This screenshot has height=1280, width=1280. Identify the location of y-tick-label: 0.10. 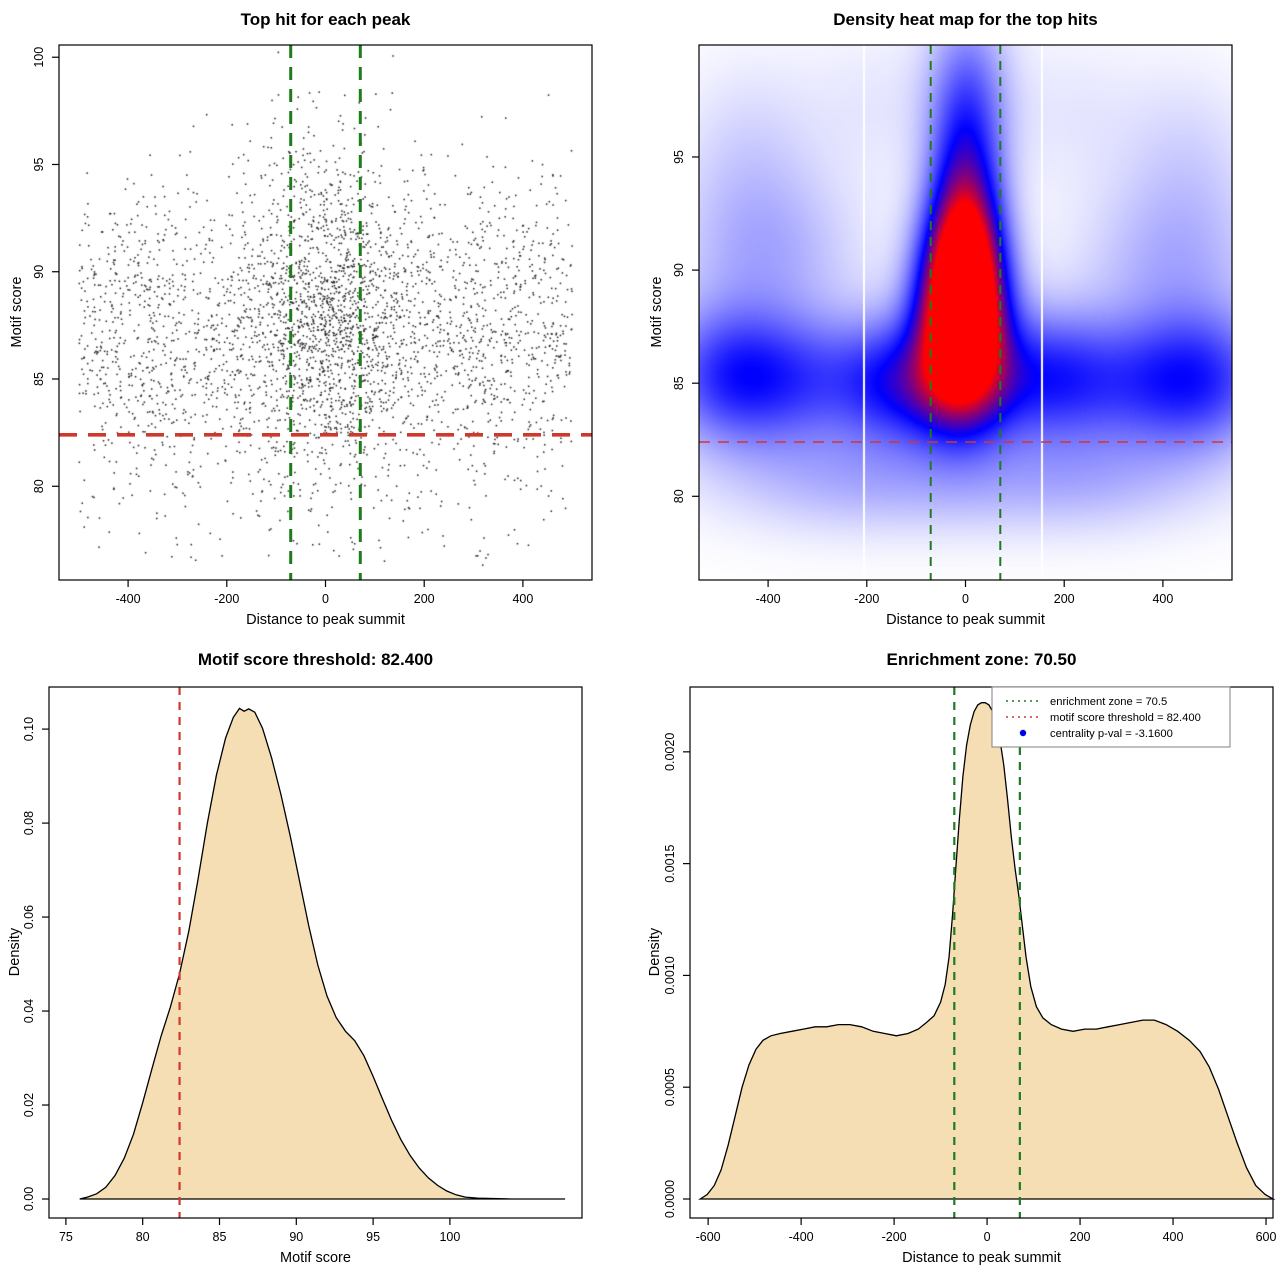
(29, 729).